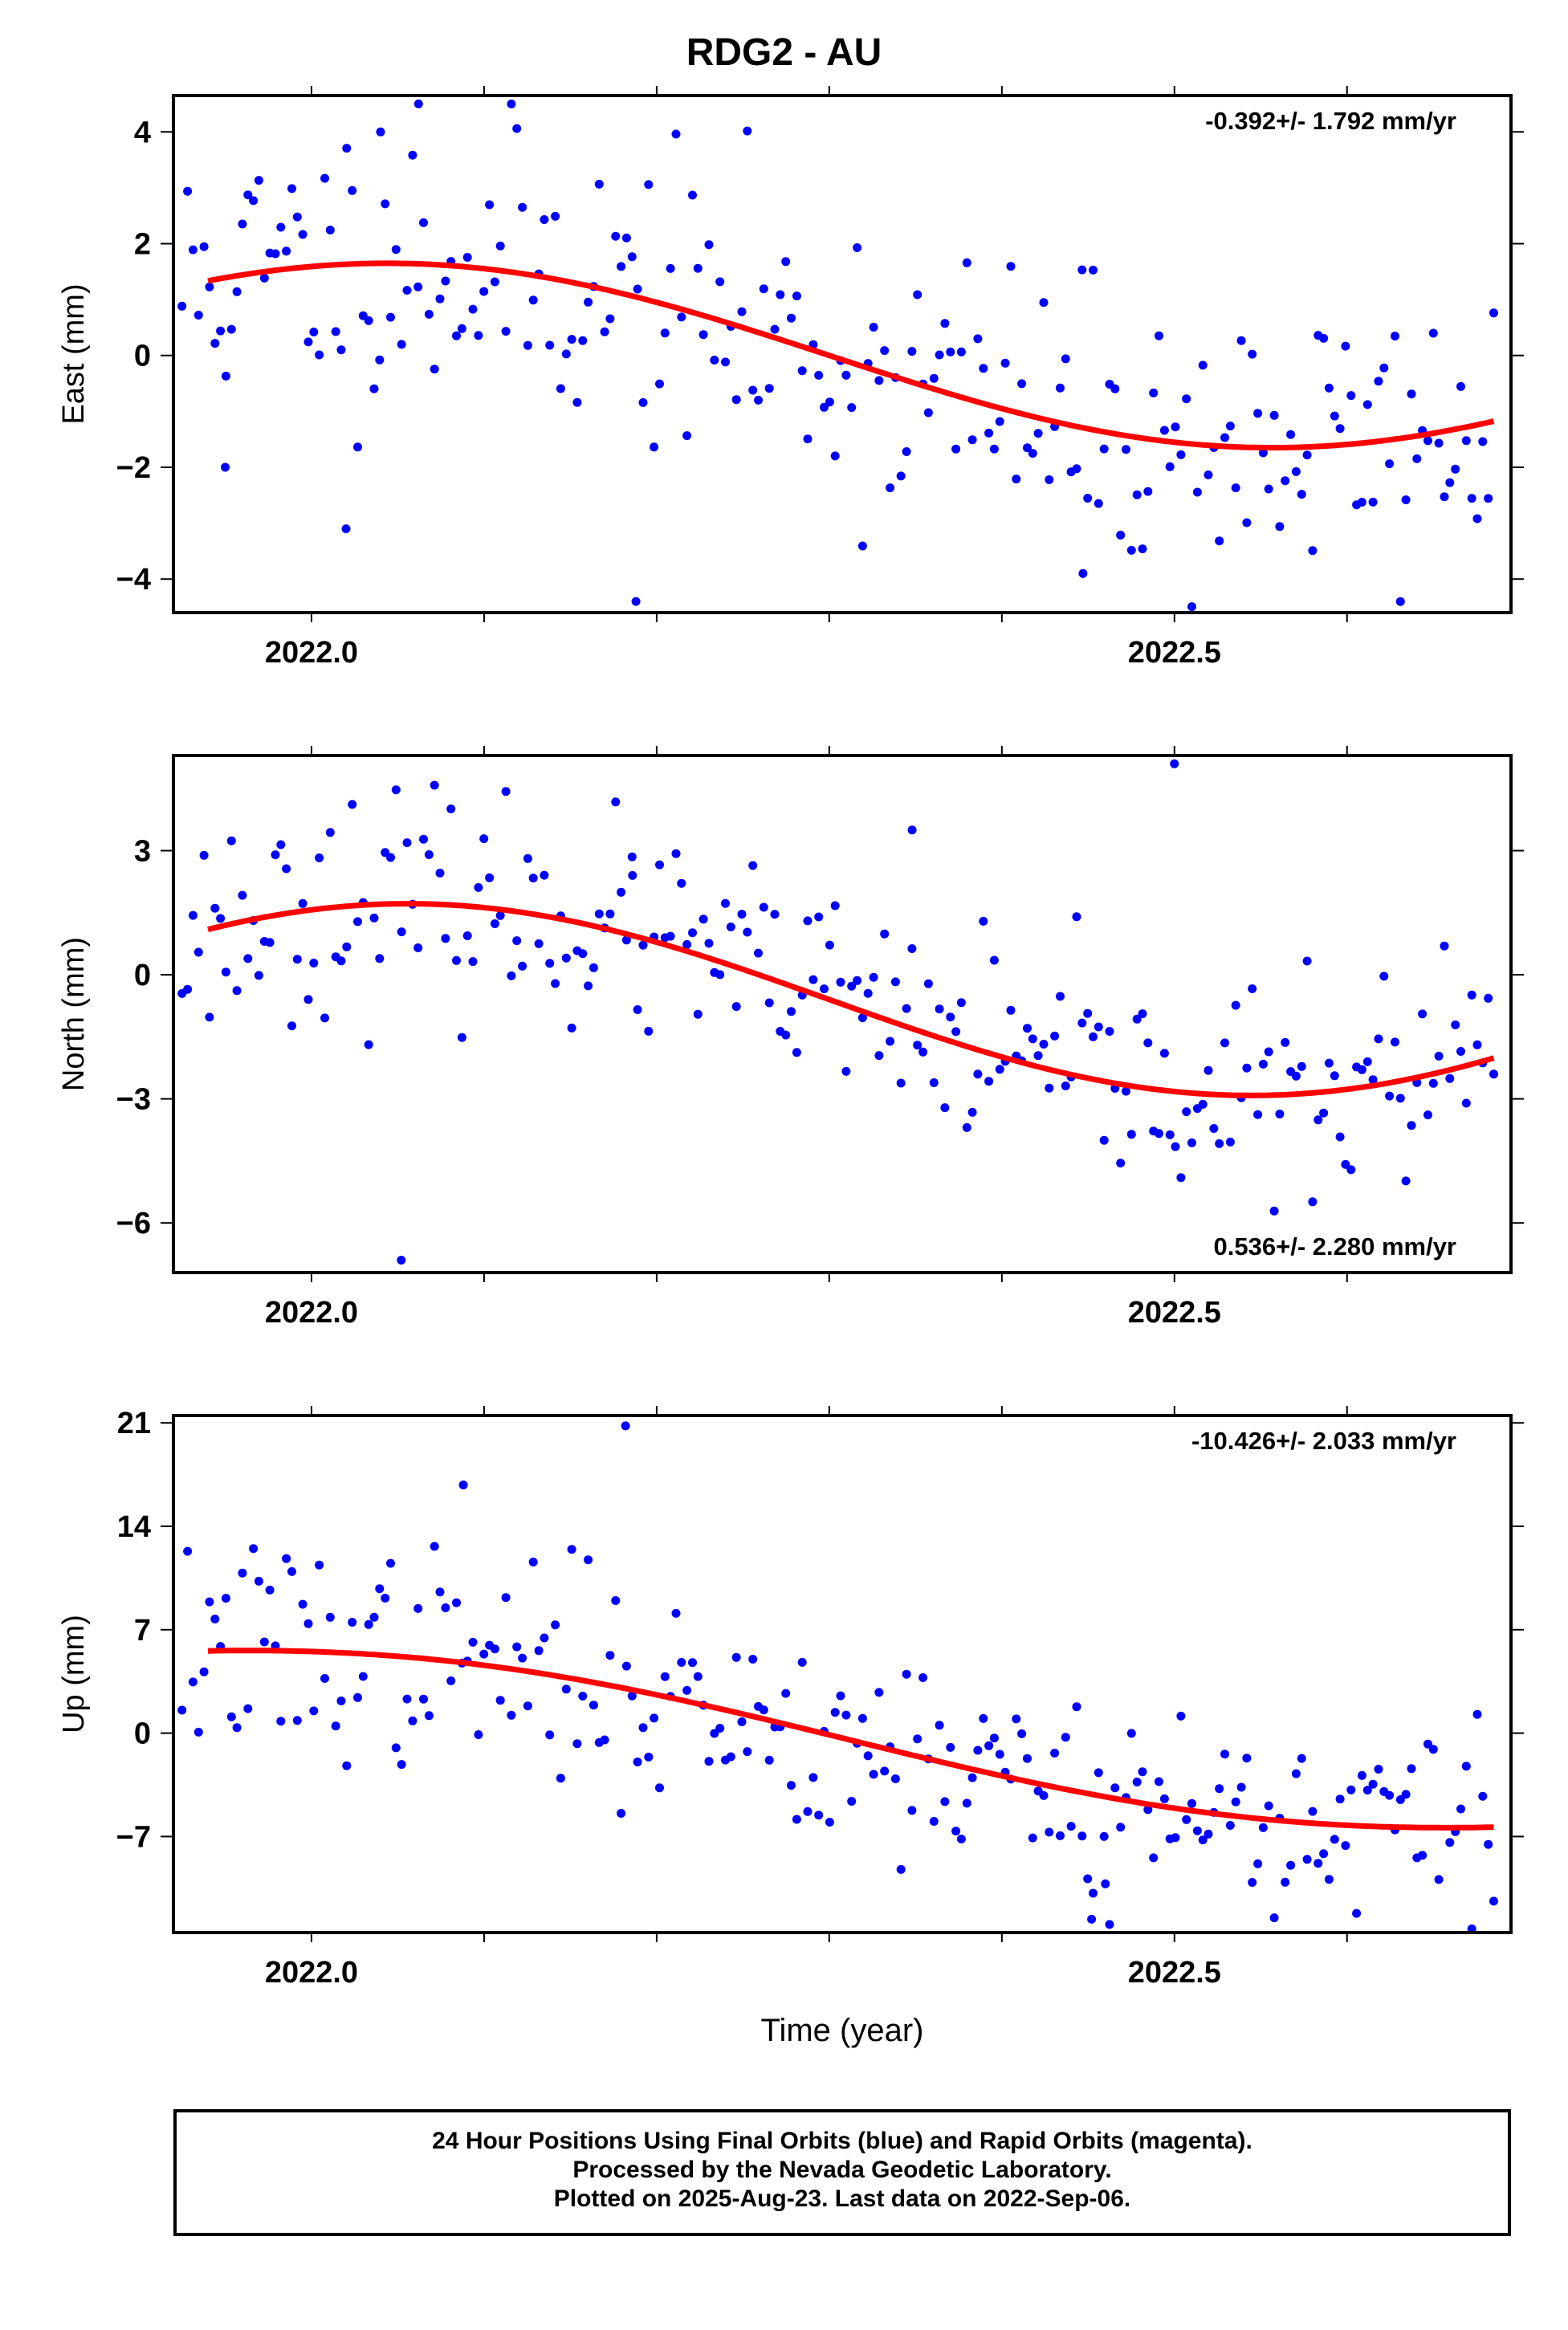 This screenshot has width=1568, height=2330. I want to click on y-tick-label: 21, so click(134, 1423).